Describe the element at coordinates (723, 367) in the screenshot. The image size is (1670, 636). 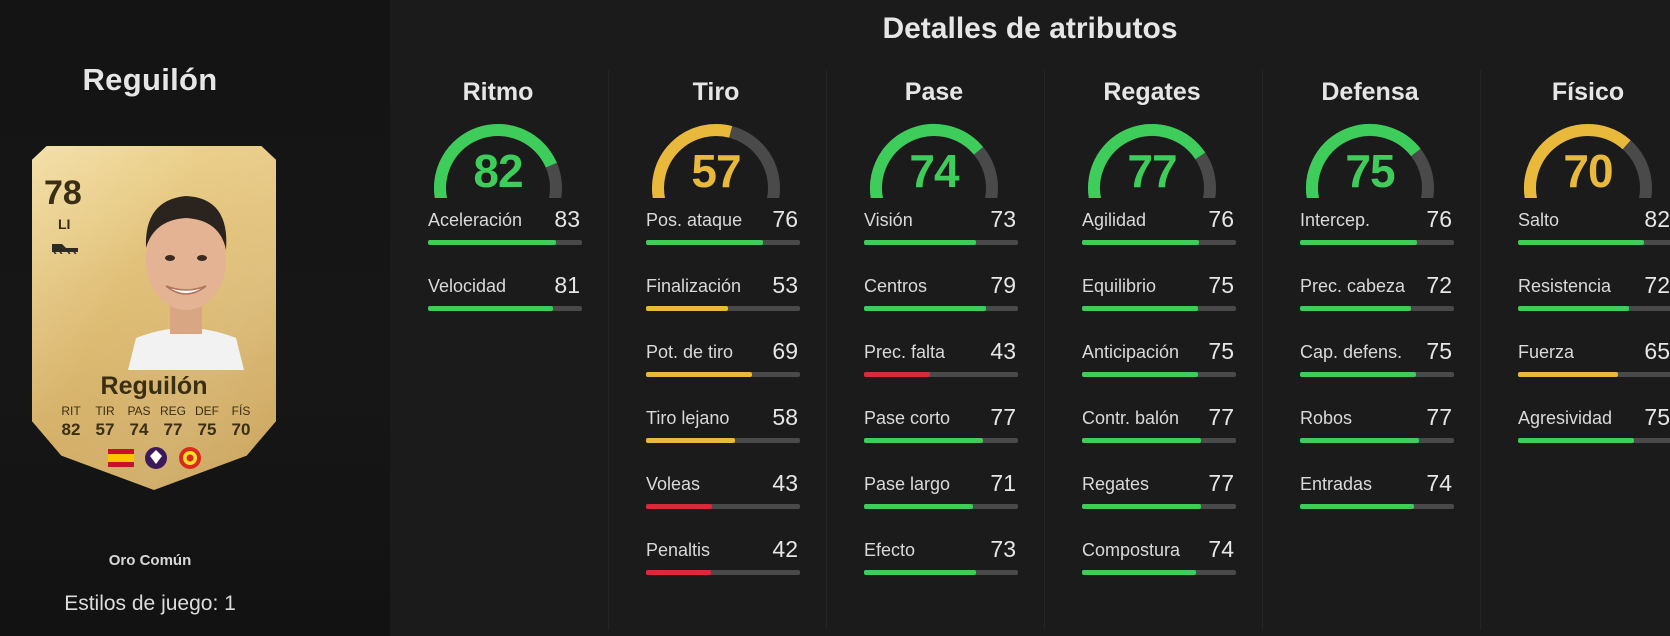
I see `attribute-row-pot-de-tiro: Pot. de tiro 69` at that location.